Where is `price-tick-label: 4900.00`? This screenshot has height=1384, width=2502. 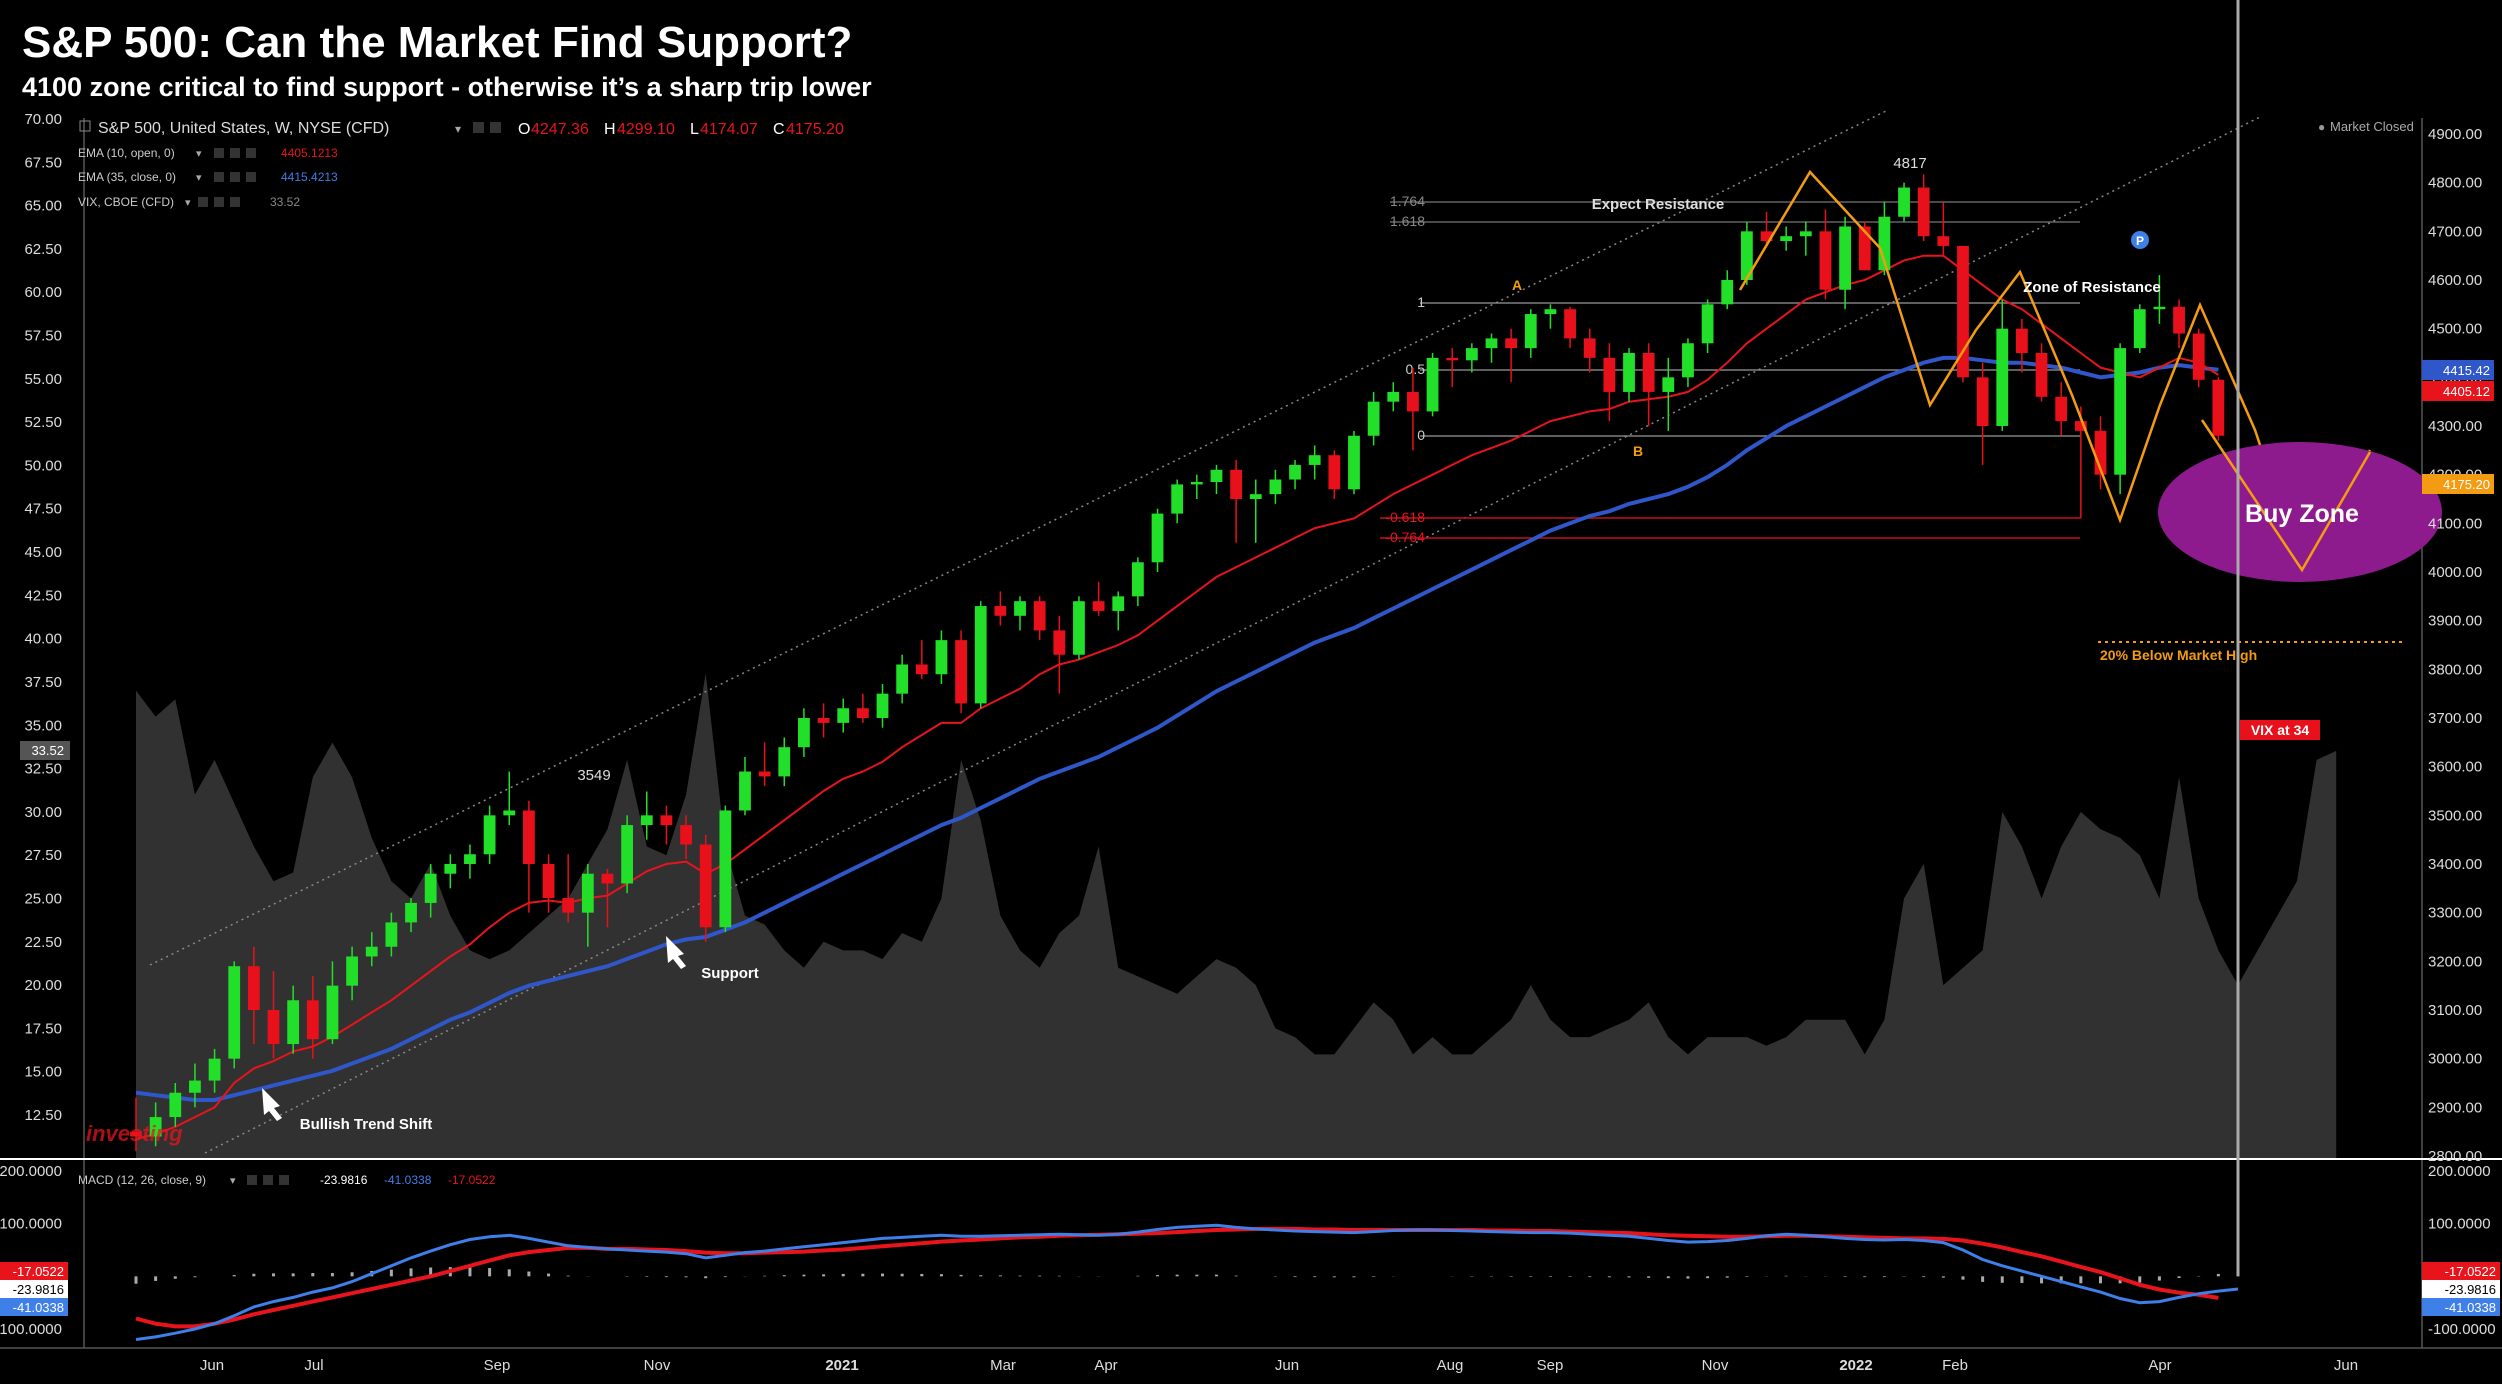 price-tick-label: 4900.00 is located at coordinates (2455, 134).